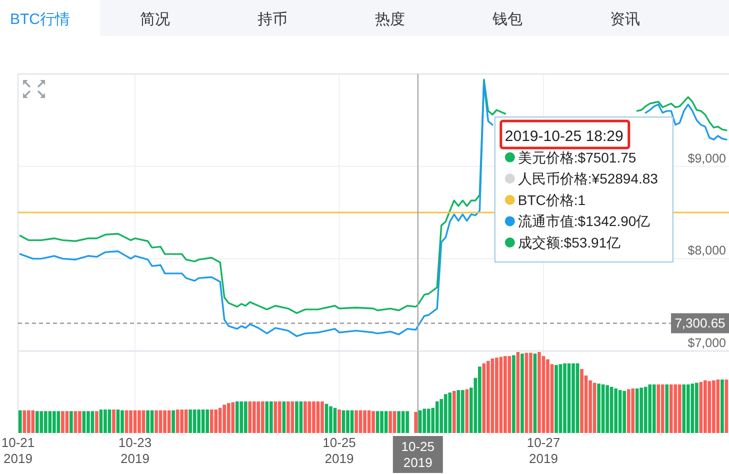  Describe the element at coordinates (625, 19) in the screenshot. I see `tab-label: 资讯` at that location.